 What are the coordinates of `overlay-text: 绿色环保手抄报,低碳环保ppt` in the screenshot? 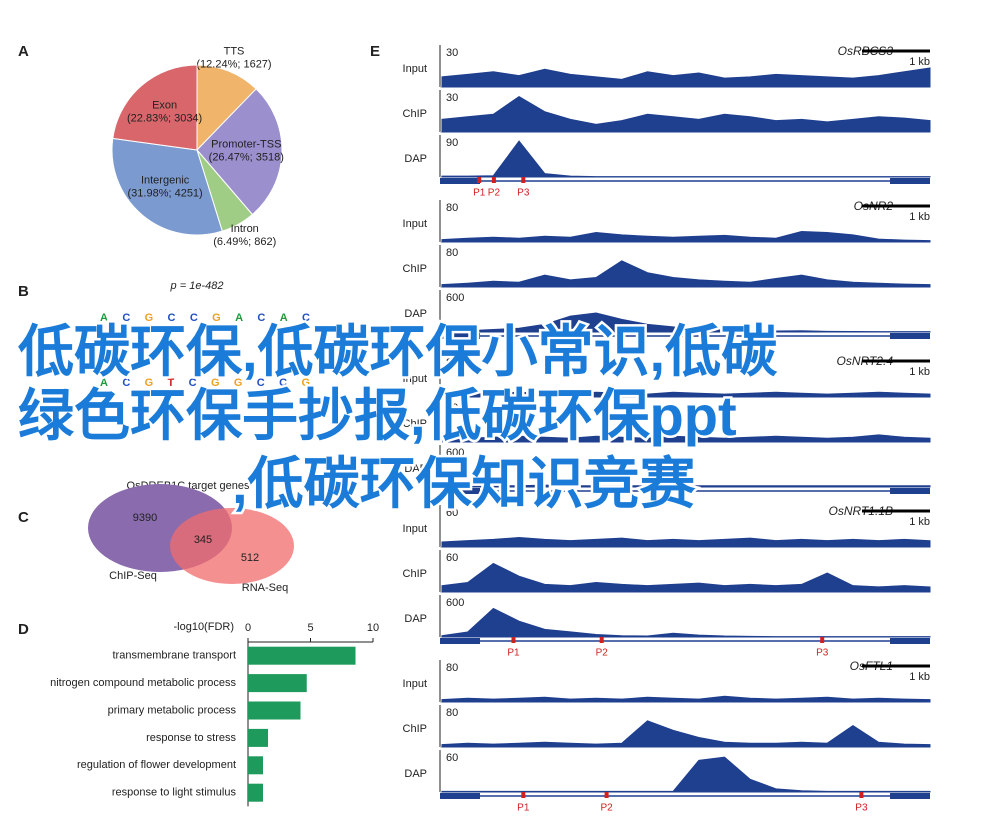 It's located at (377, 415).